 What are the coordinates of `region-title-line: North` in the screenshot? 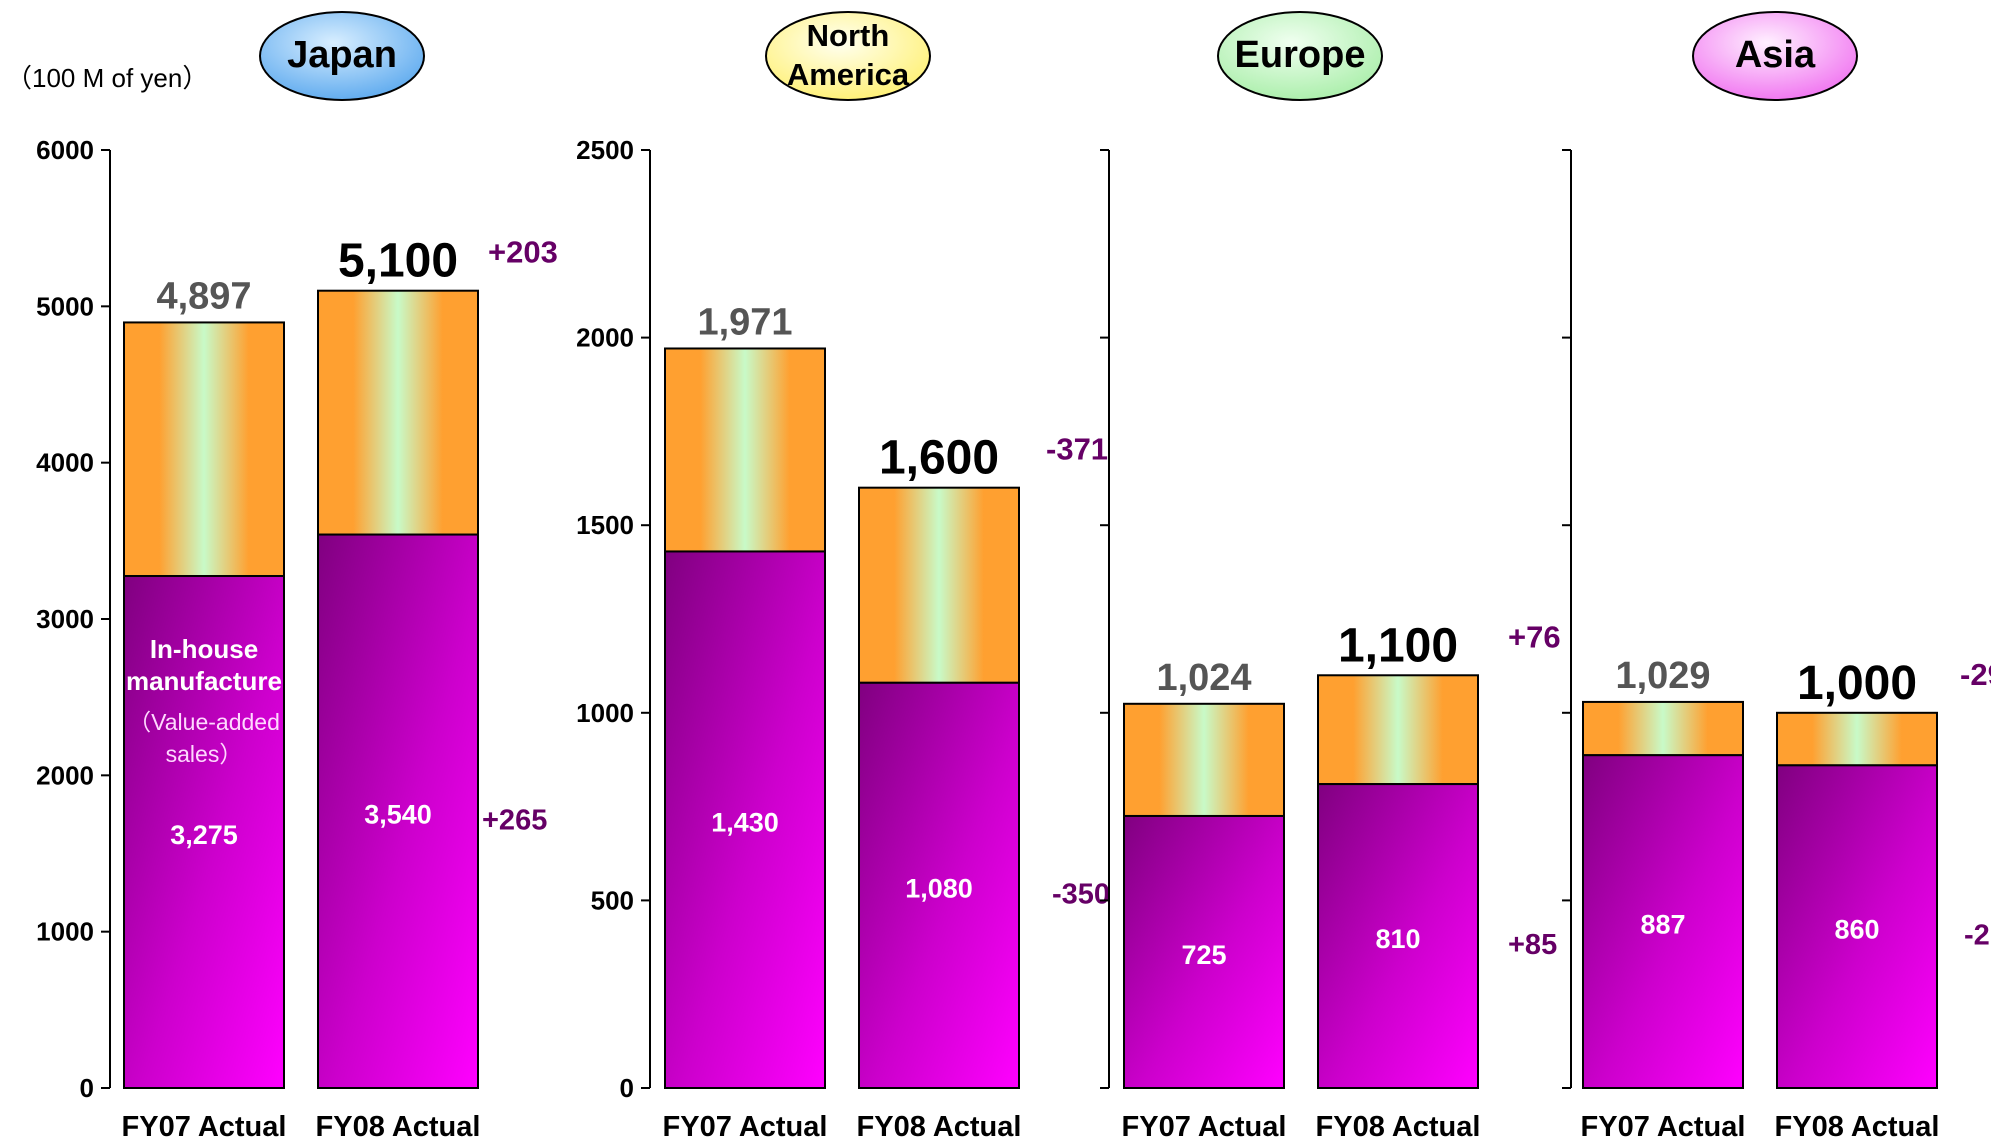 It's located at (848, 35).